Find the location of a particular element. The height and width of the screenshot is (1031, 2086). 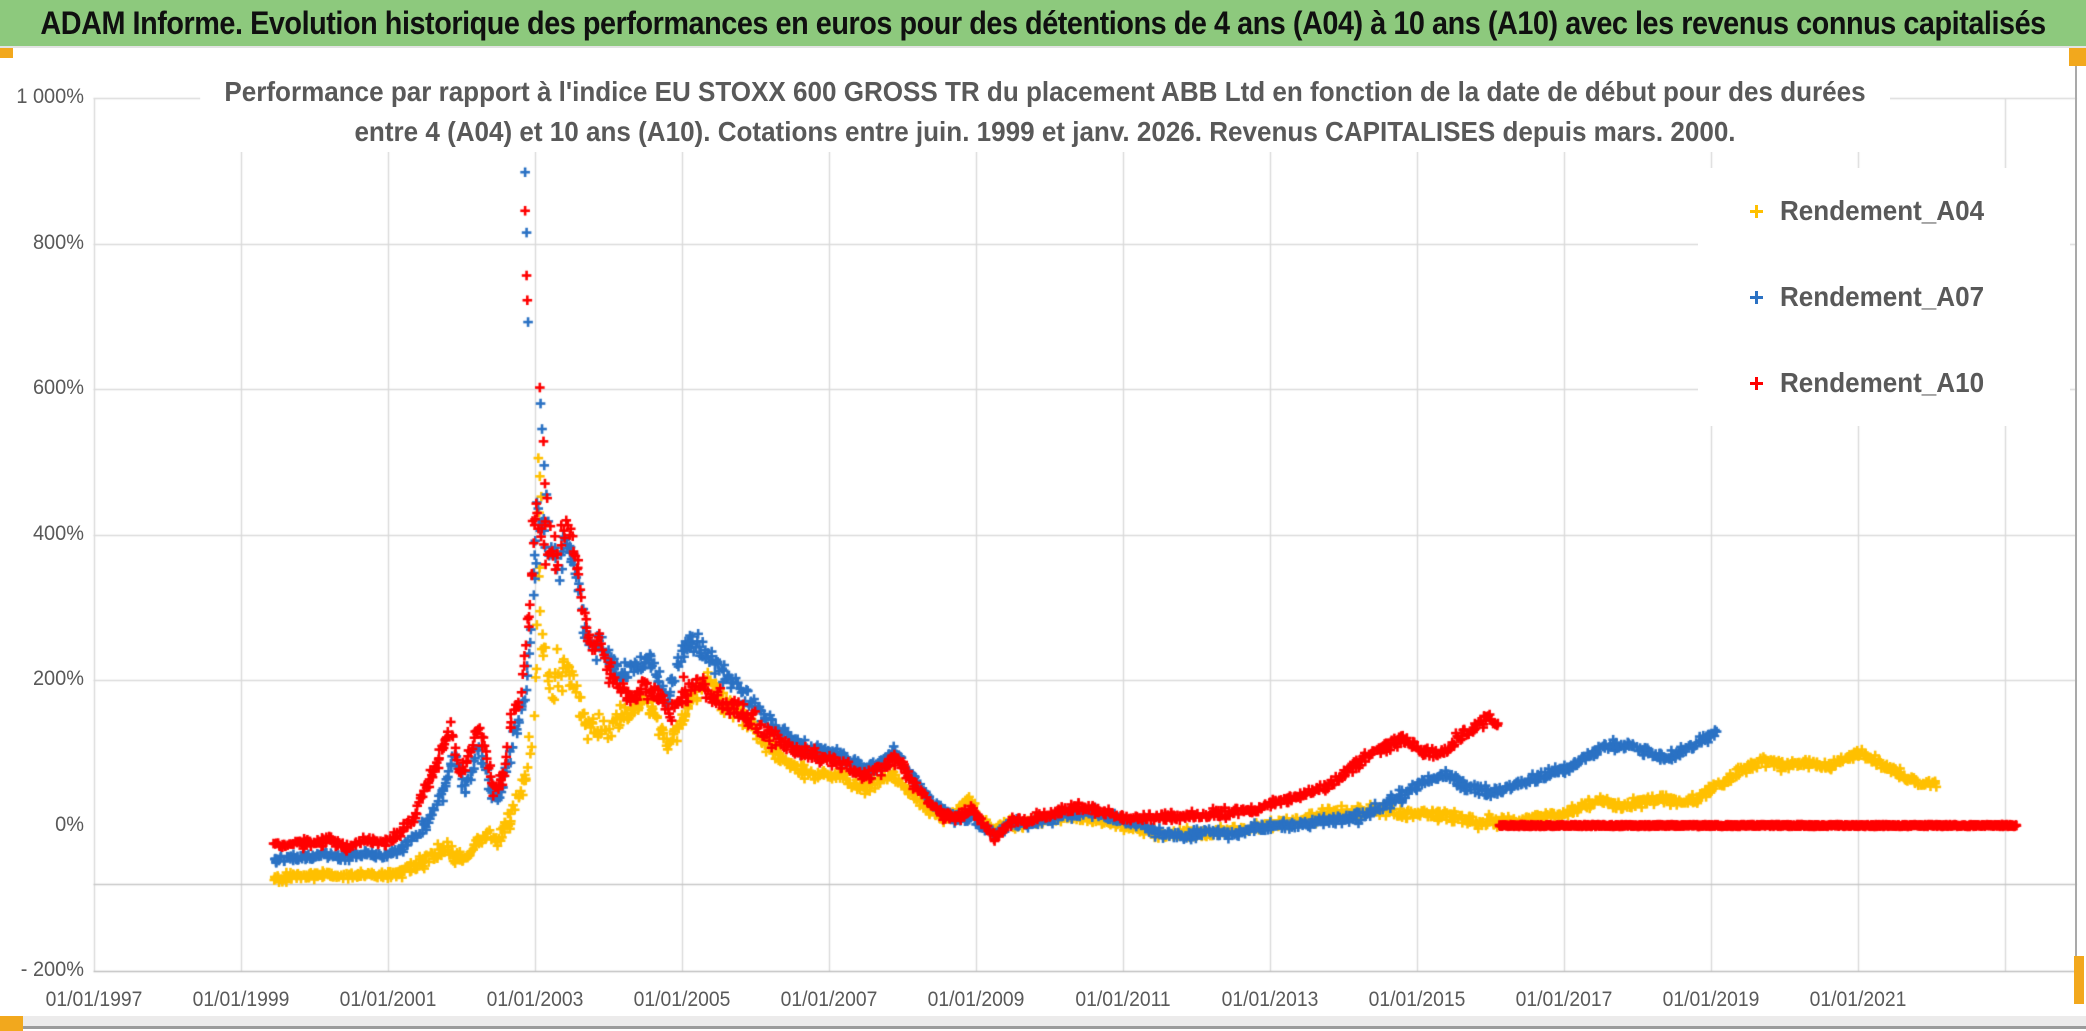

legend-label: Rendement_A10 is located at coordinates (1882, 382).